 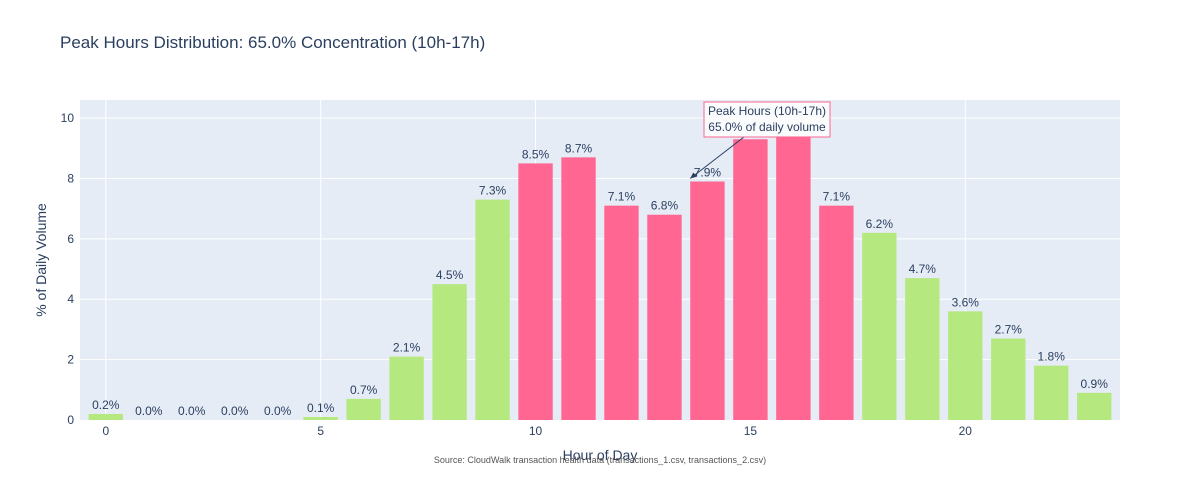 What do you see at coordinates (1095, 384) in the screenshot?
I see `bar-value-label: 0.9%` at bounding box center [1095, 384].